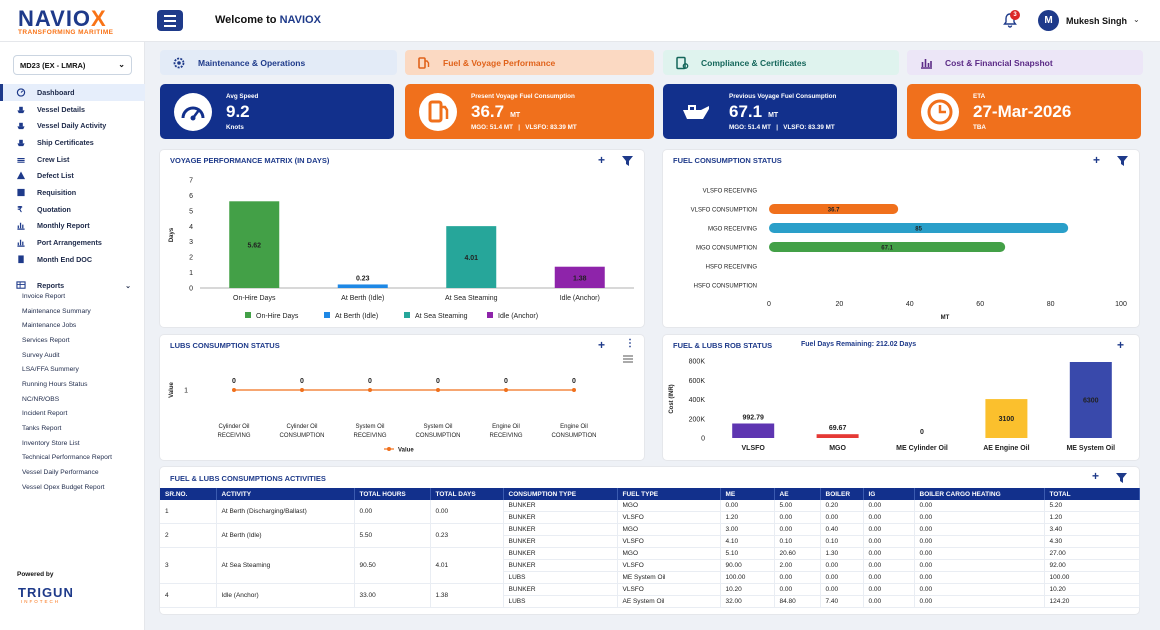  I want to click on kpi-label: Avg Speed, so click(242, 96).